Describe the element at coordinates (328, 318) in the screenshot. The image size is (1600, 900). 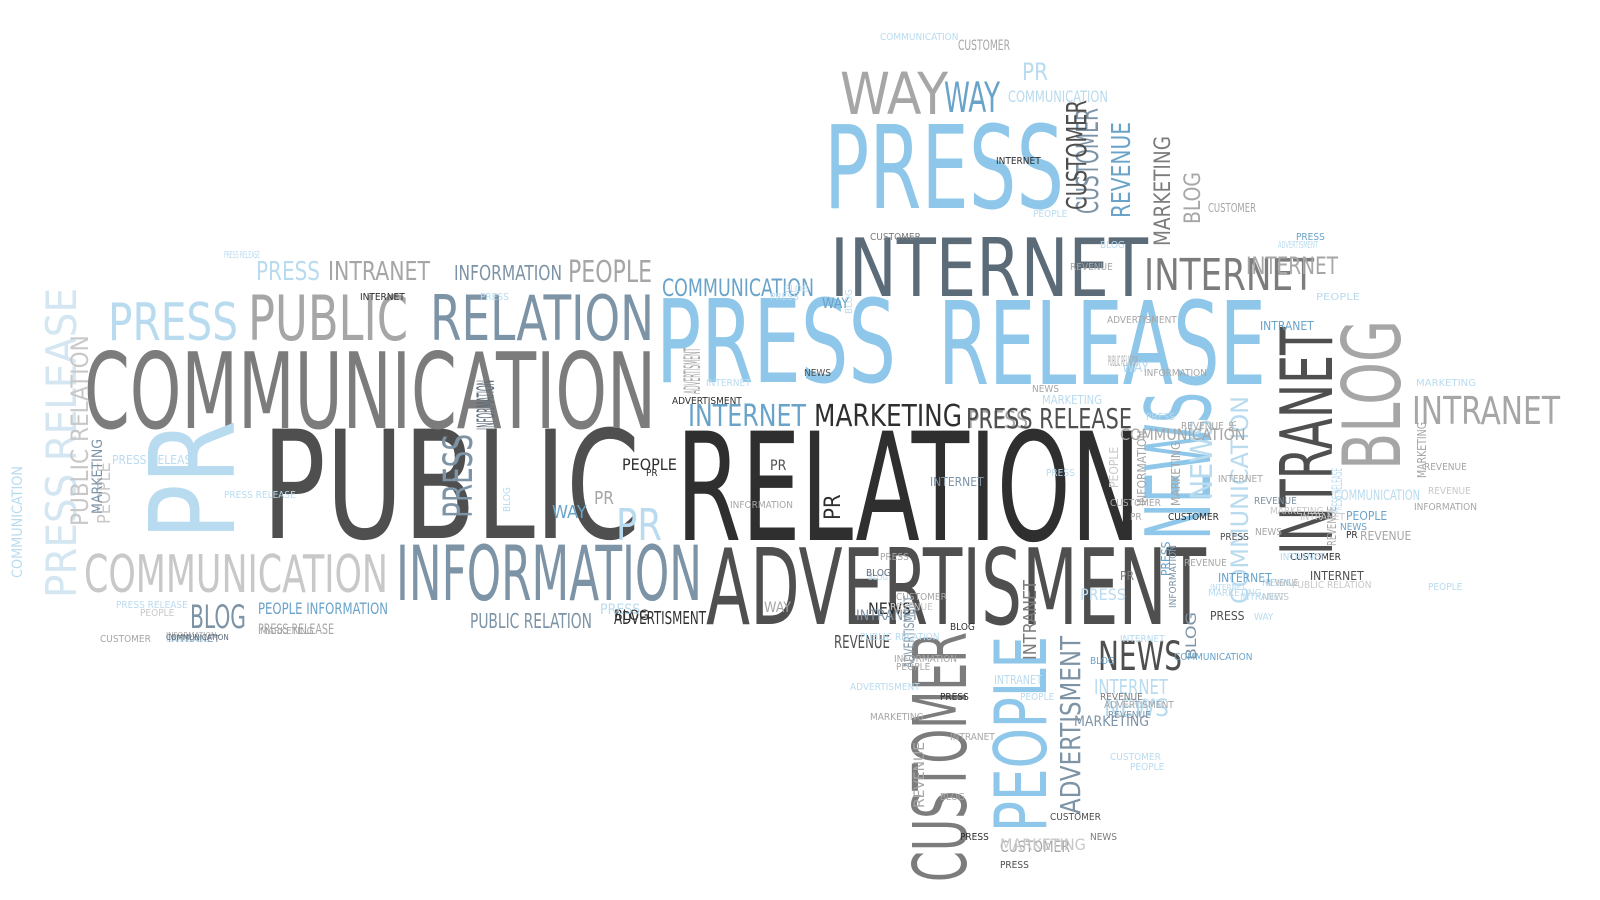
I see `cloud-word-public: PUBLIC` at that location.